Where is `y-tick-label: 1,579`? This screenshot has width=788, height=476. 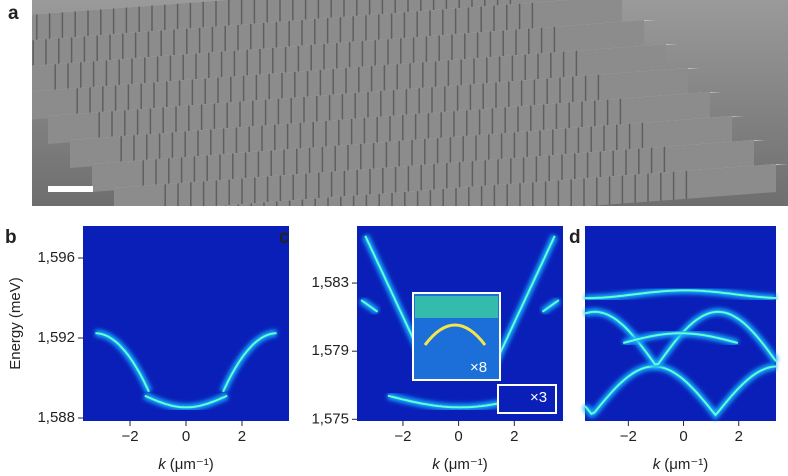 y-tick-label: 1,579 is located at coordinates (330, 350).